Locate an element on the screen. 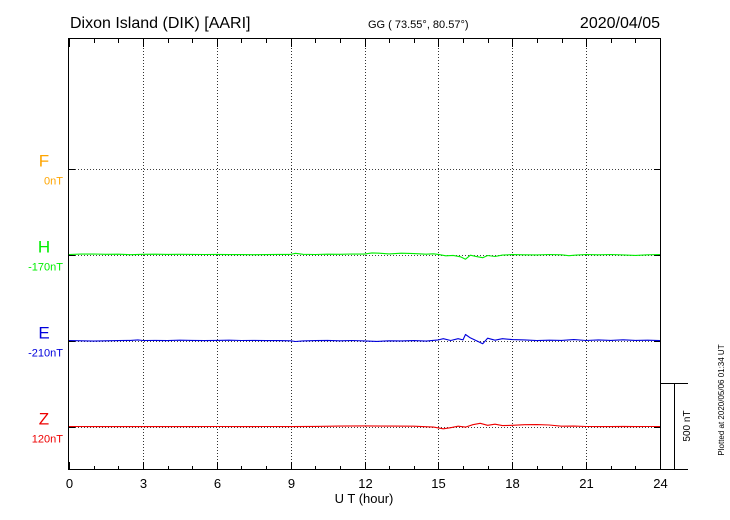 The image size is (730, 520). trace-labels: F 0nT H -170nT E -210nT Z 120nT is located at coordinates (45, 299).